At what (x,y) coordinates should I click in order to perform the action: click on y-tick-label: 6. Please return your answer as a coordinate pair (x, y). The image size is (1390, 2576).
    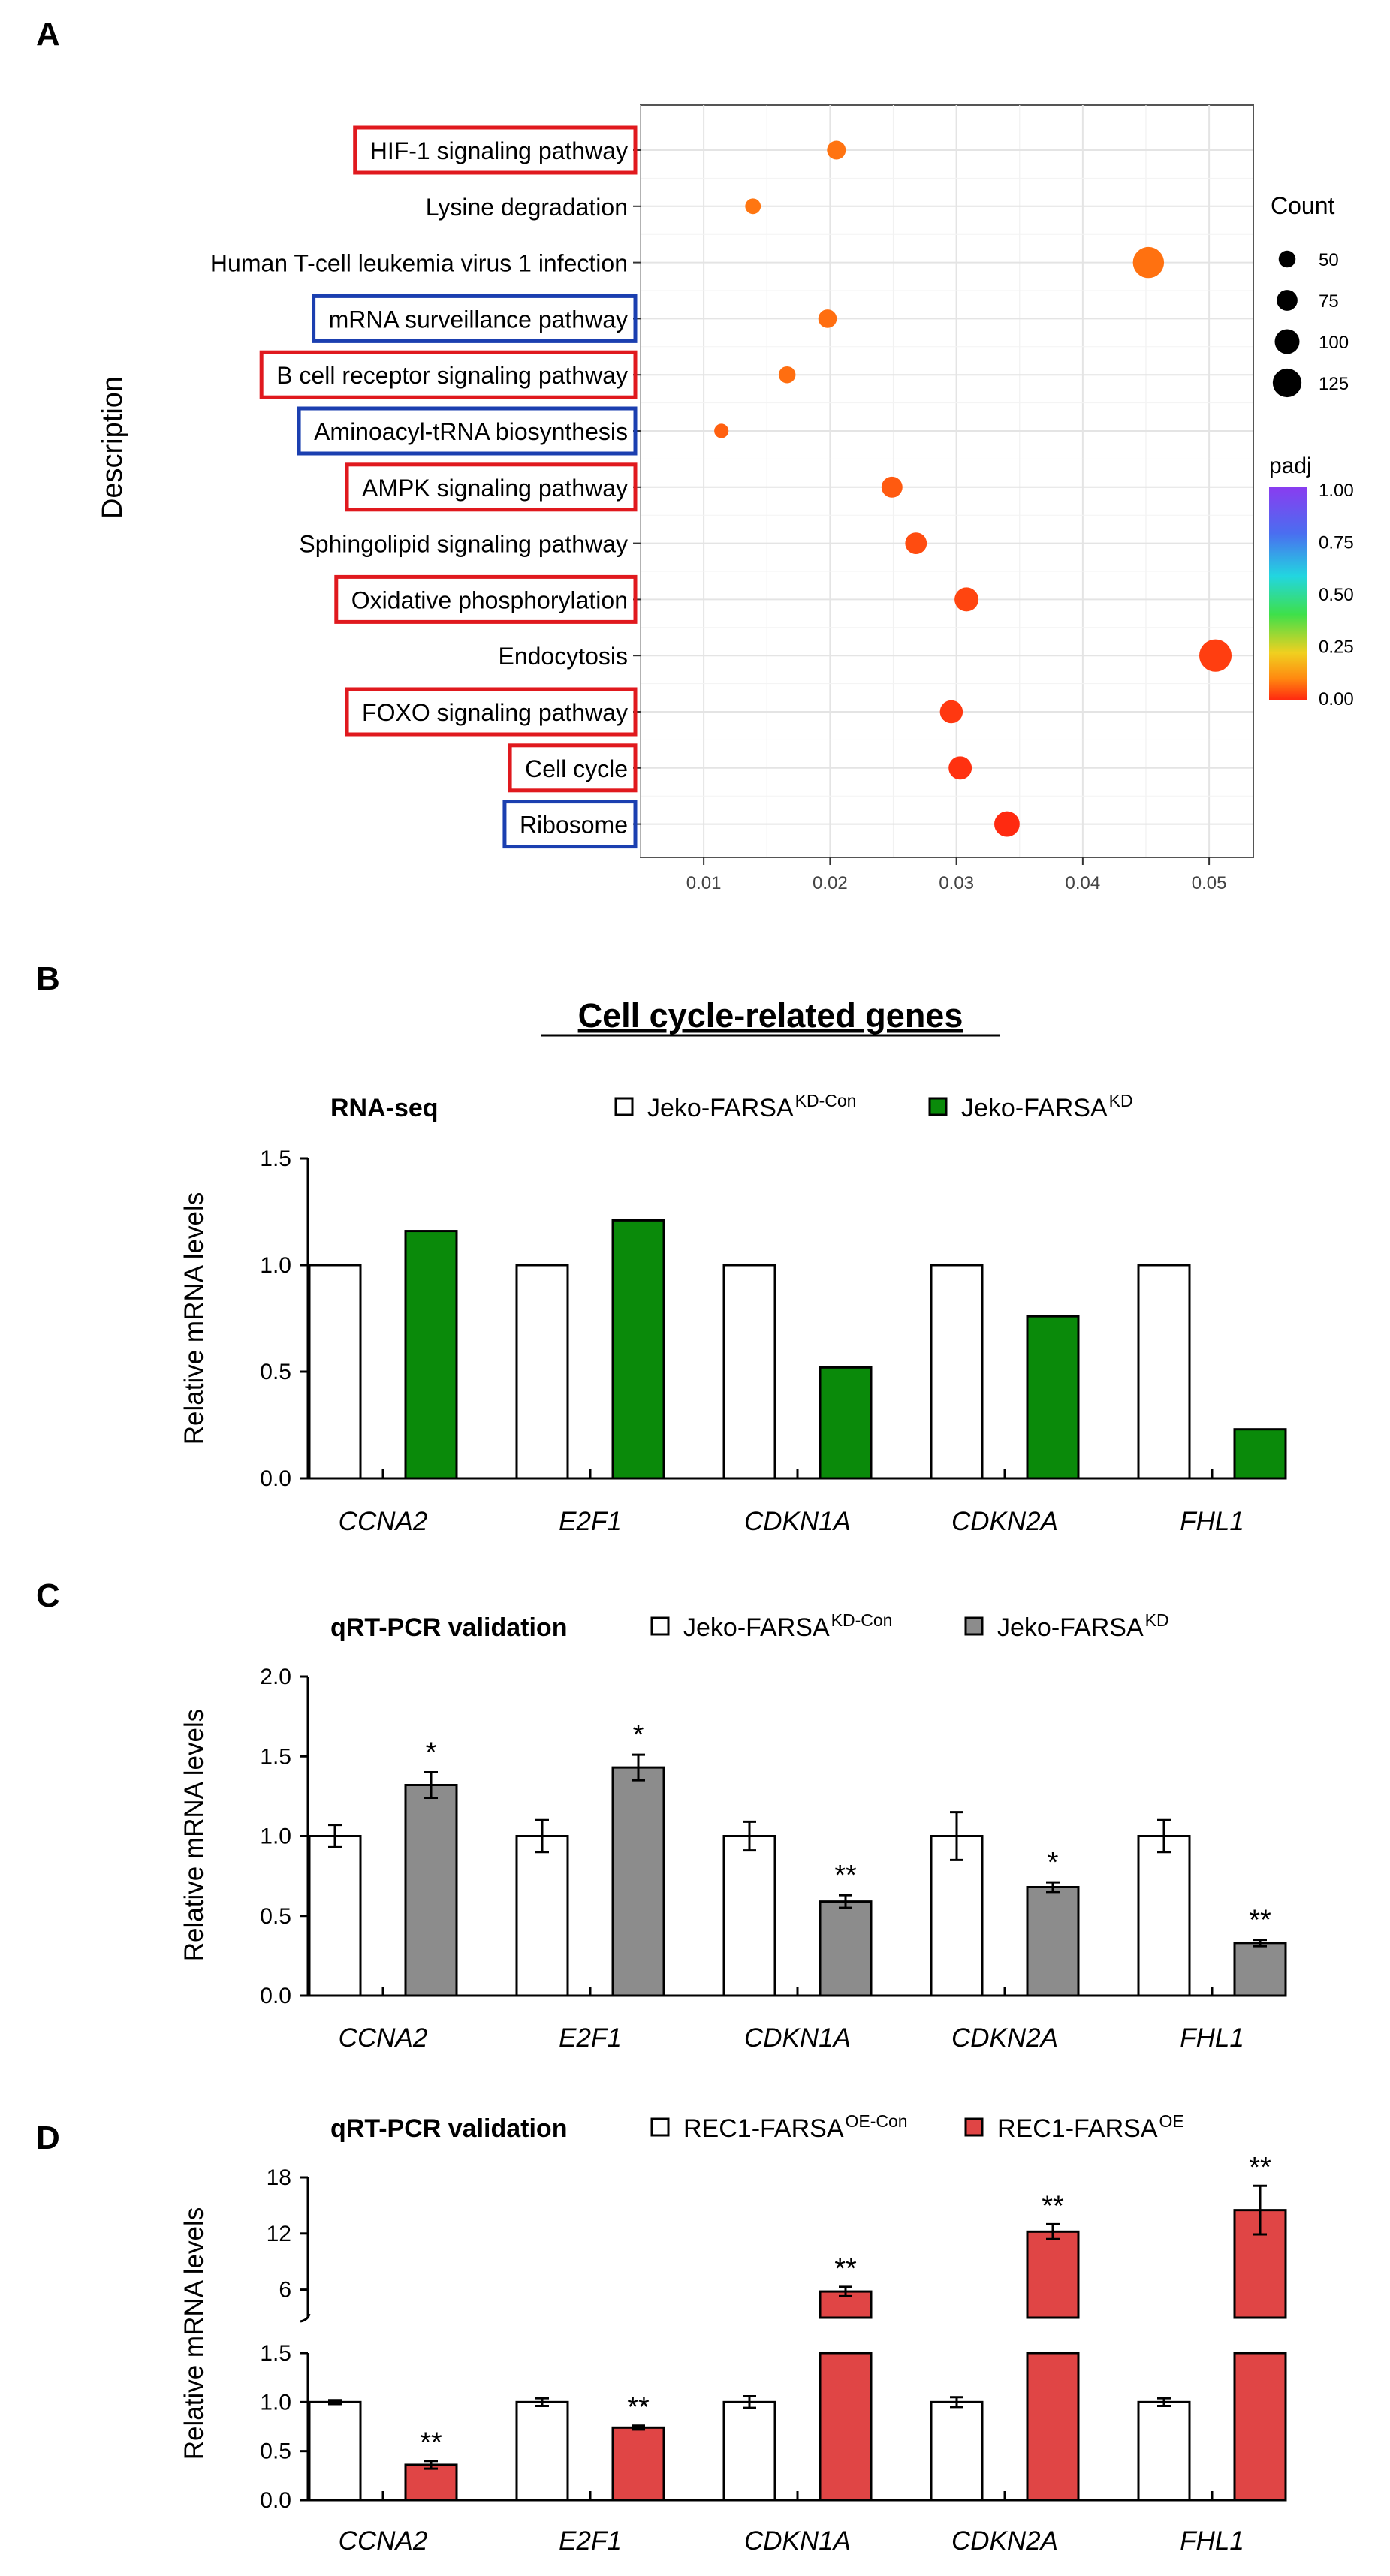
    Looking at the image, I should click on (285, 2290).